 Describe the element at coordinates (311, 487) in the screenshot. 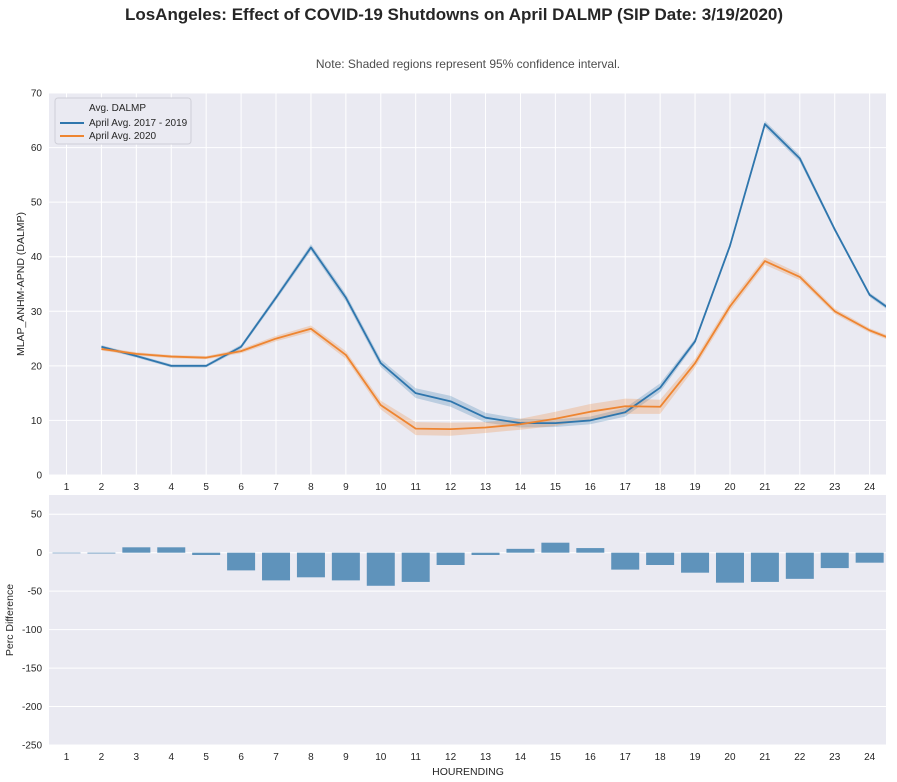

I see `top-x-tick-label: 8` at that location.